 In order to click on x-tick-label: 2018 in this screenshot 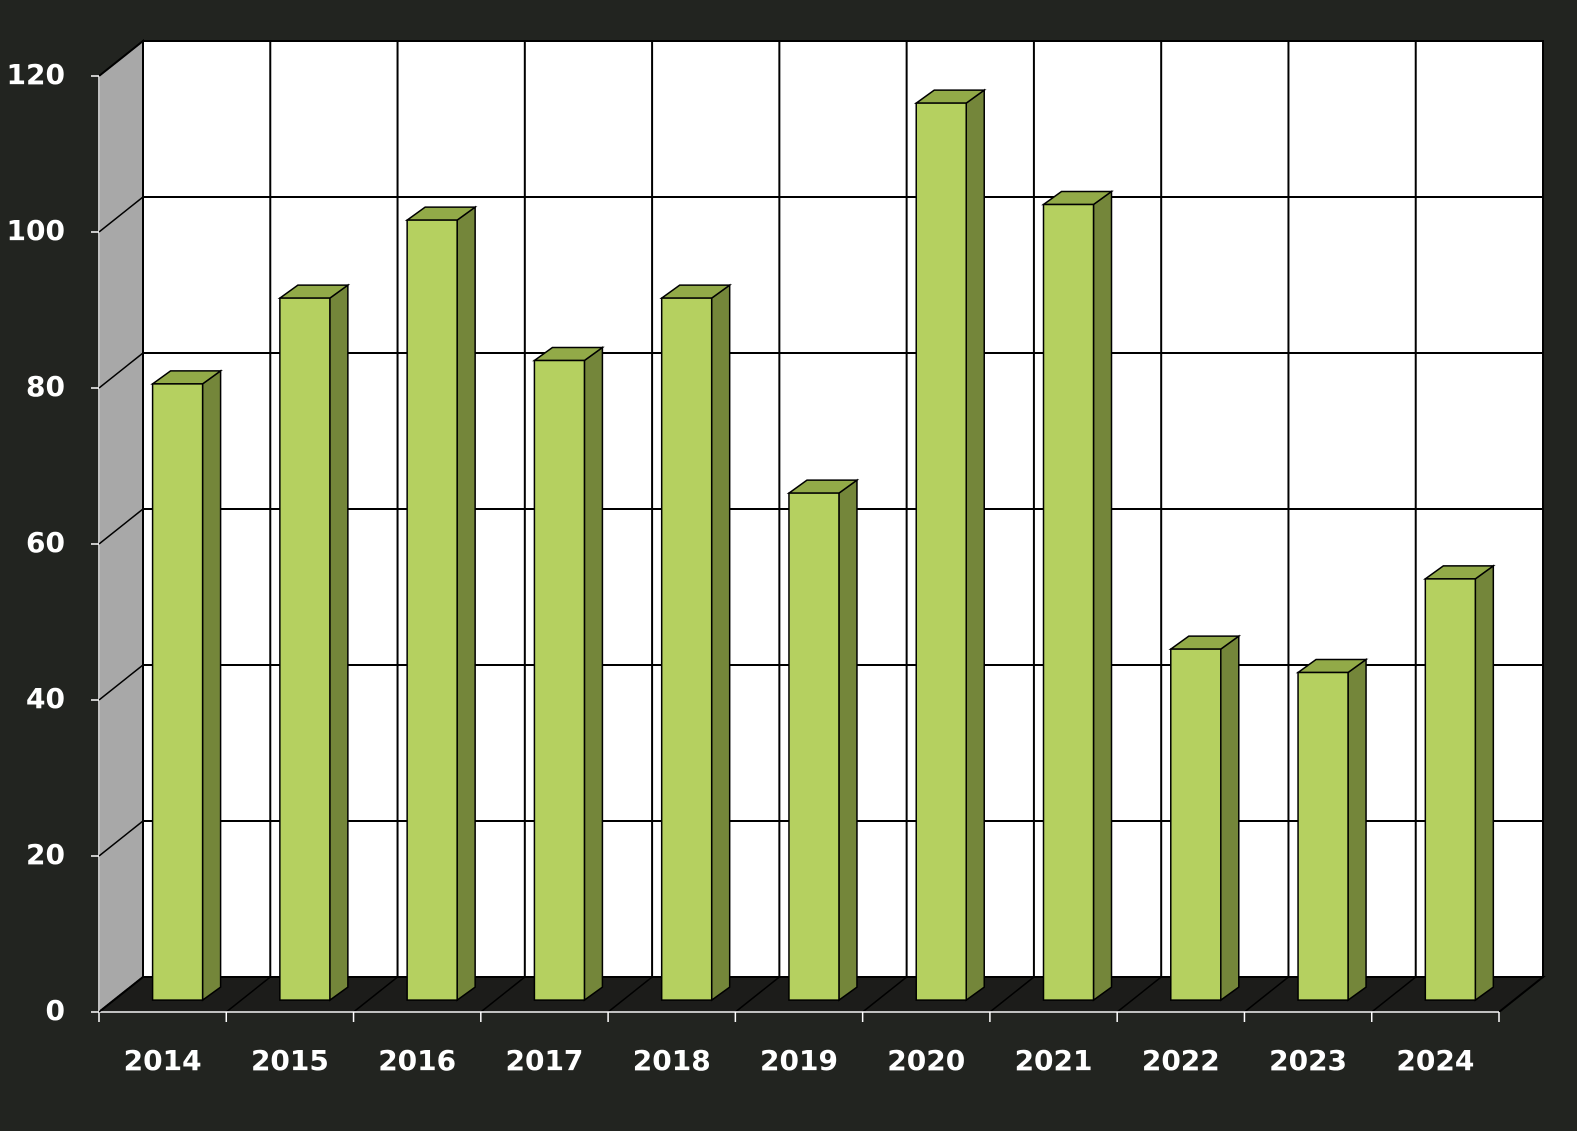, I will do `click(672, 1060)`.